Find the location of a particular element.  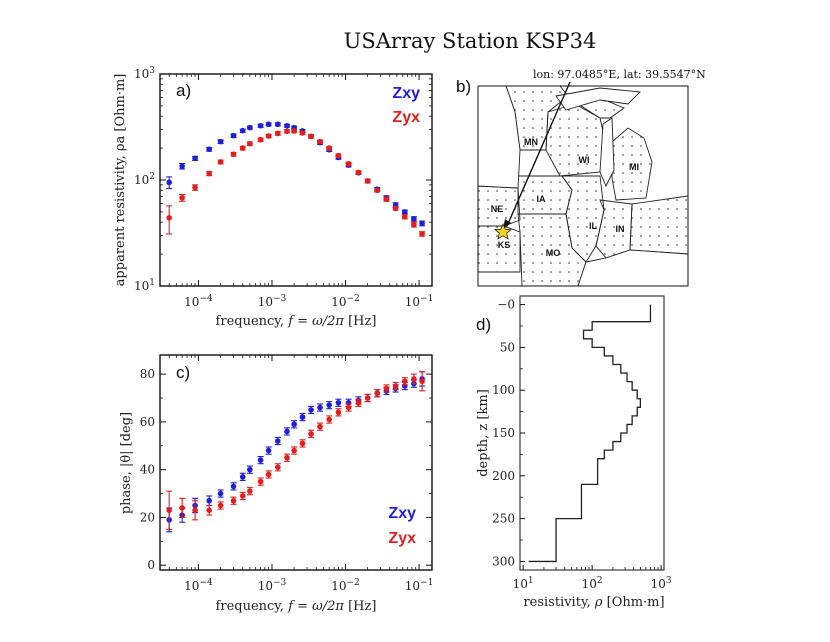

panel-d-ylabel: depth, z [km] is located at coordinates (483, 433).